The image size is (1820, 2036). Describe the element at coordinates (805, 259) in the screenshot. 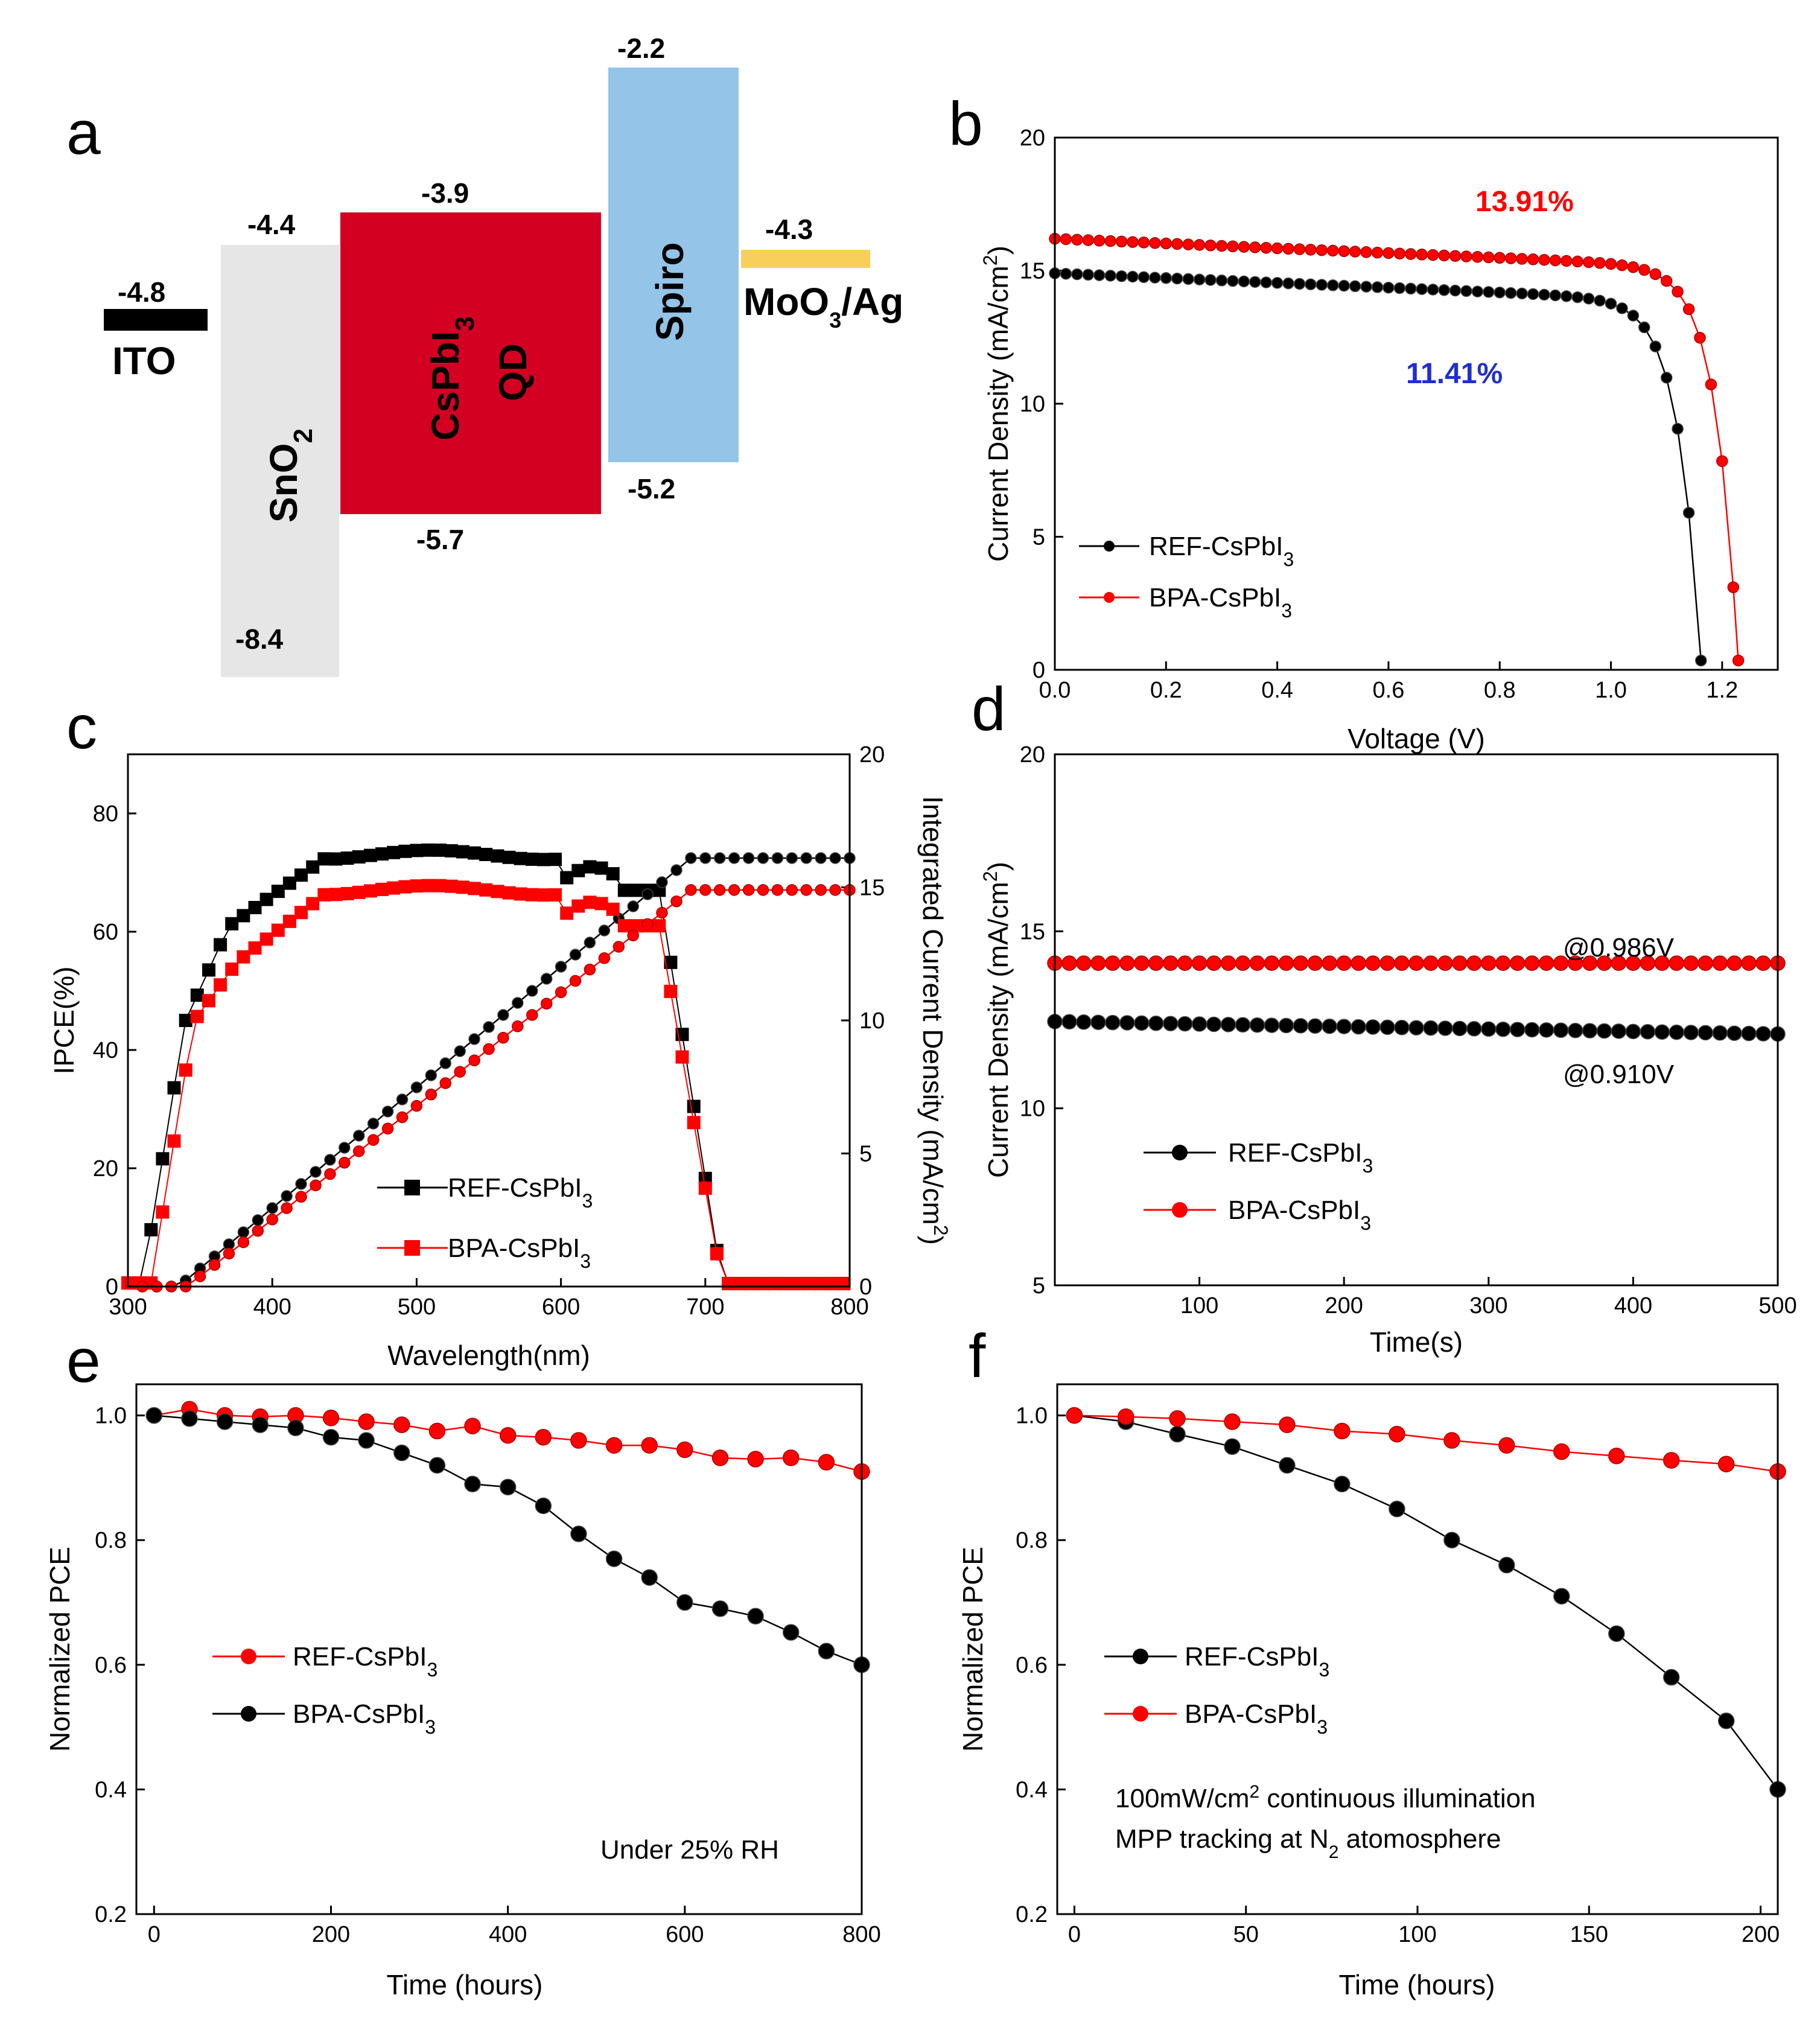

I see `moo3-bar` at that location.